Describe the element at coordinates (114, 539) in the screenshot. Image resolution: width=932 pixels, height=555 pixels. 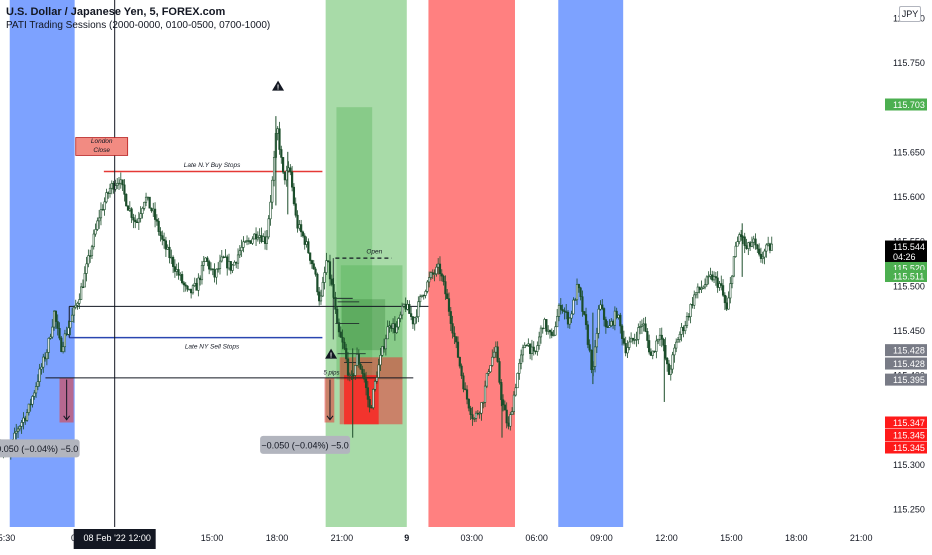
I see `crosshair-time-bg` at that location.